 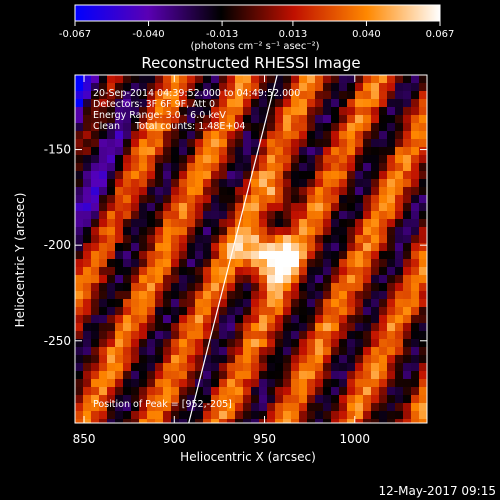 I want to click on colorbar-tick-label: -0.067, so click(x=75, y=34).